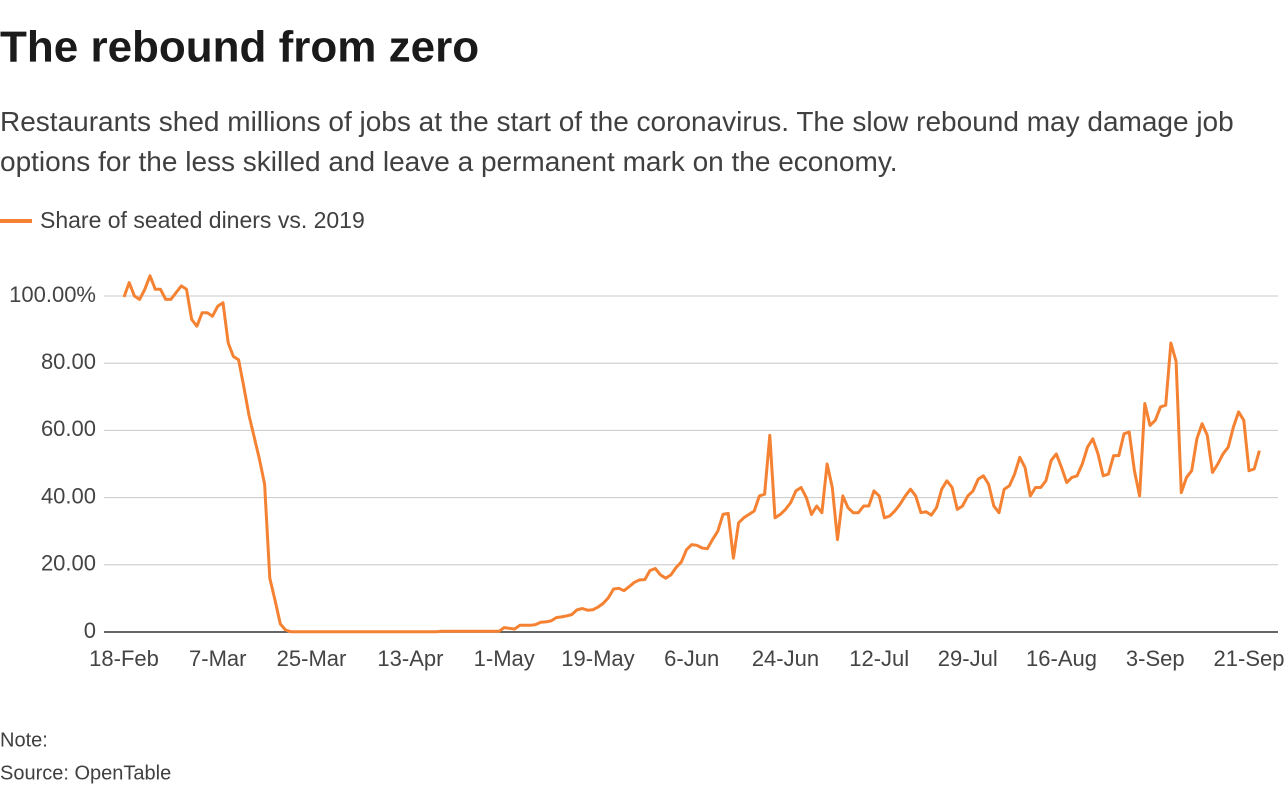 The height and width of the screenshot is (805, 1288). What do you see at coordinates (1155, 658) in the screenshot?
I see `x-tick-label: 3-Sep` at bounding box center [1155, 658].